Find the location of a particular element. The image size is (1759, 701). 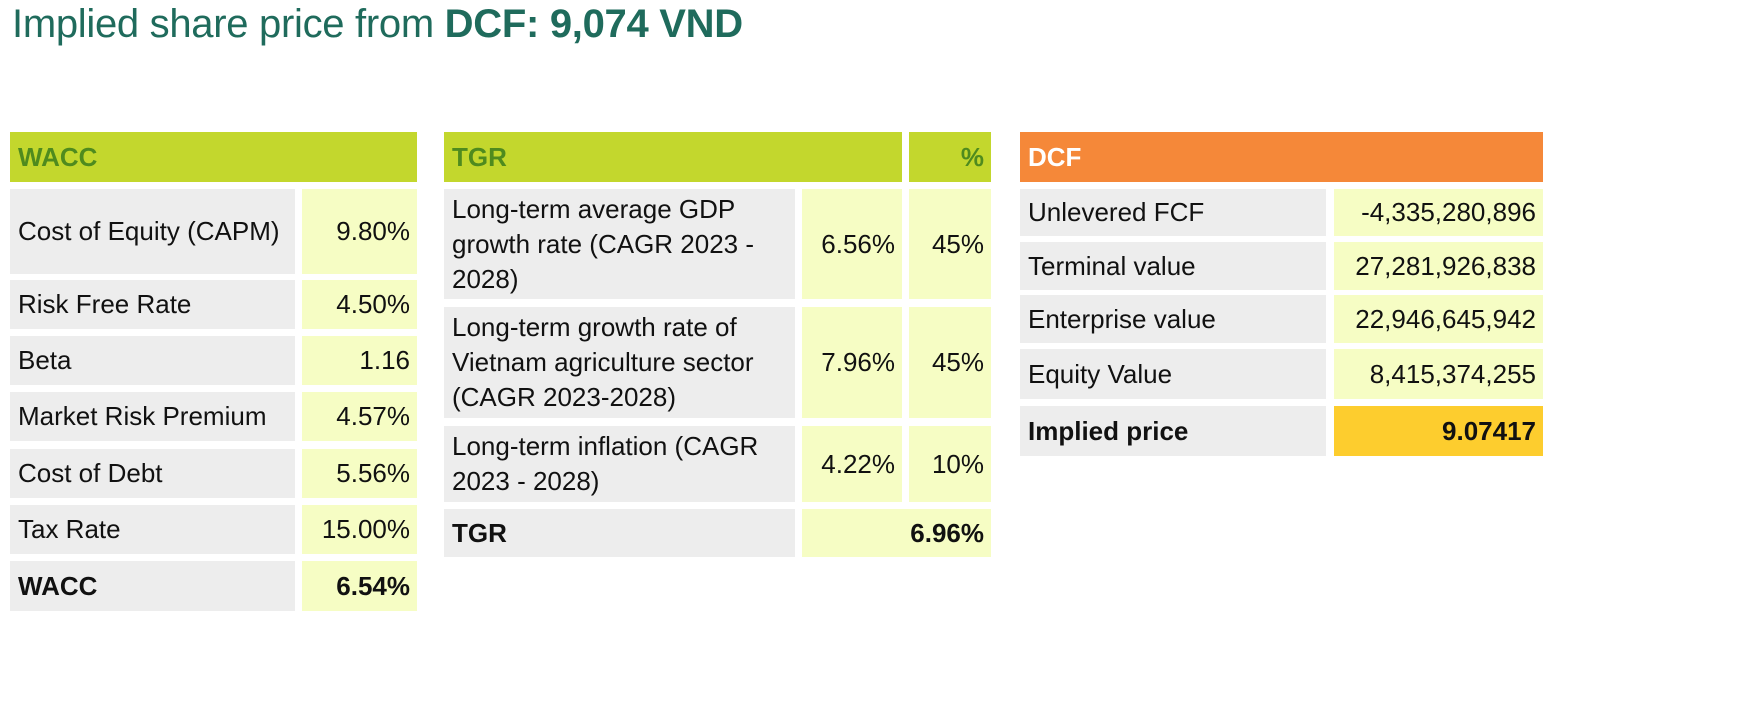

row-label: Terminal value is located at coordinates (1173, 266).